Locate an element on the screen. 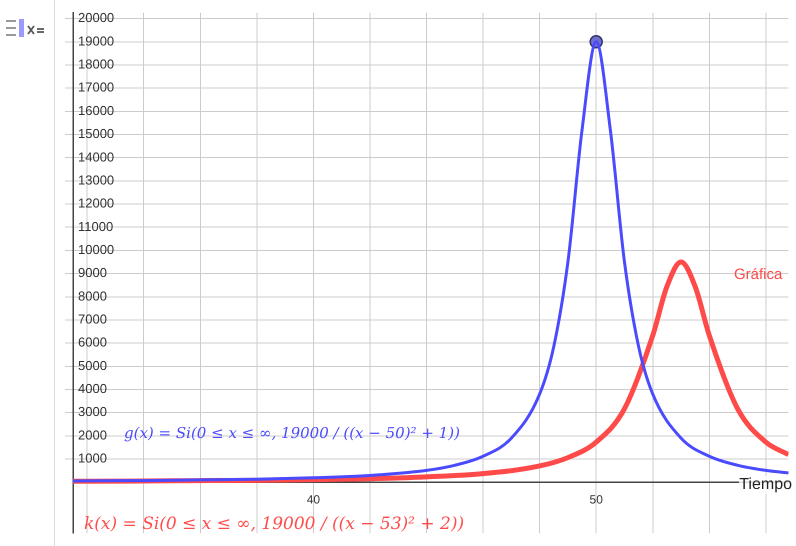 Image resolution: width=796 pixels, height=546 pixels. y-tick-label: 4000 is located at coordinates (92, 388).